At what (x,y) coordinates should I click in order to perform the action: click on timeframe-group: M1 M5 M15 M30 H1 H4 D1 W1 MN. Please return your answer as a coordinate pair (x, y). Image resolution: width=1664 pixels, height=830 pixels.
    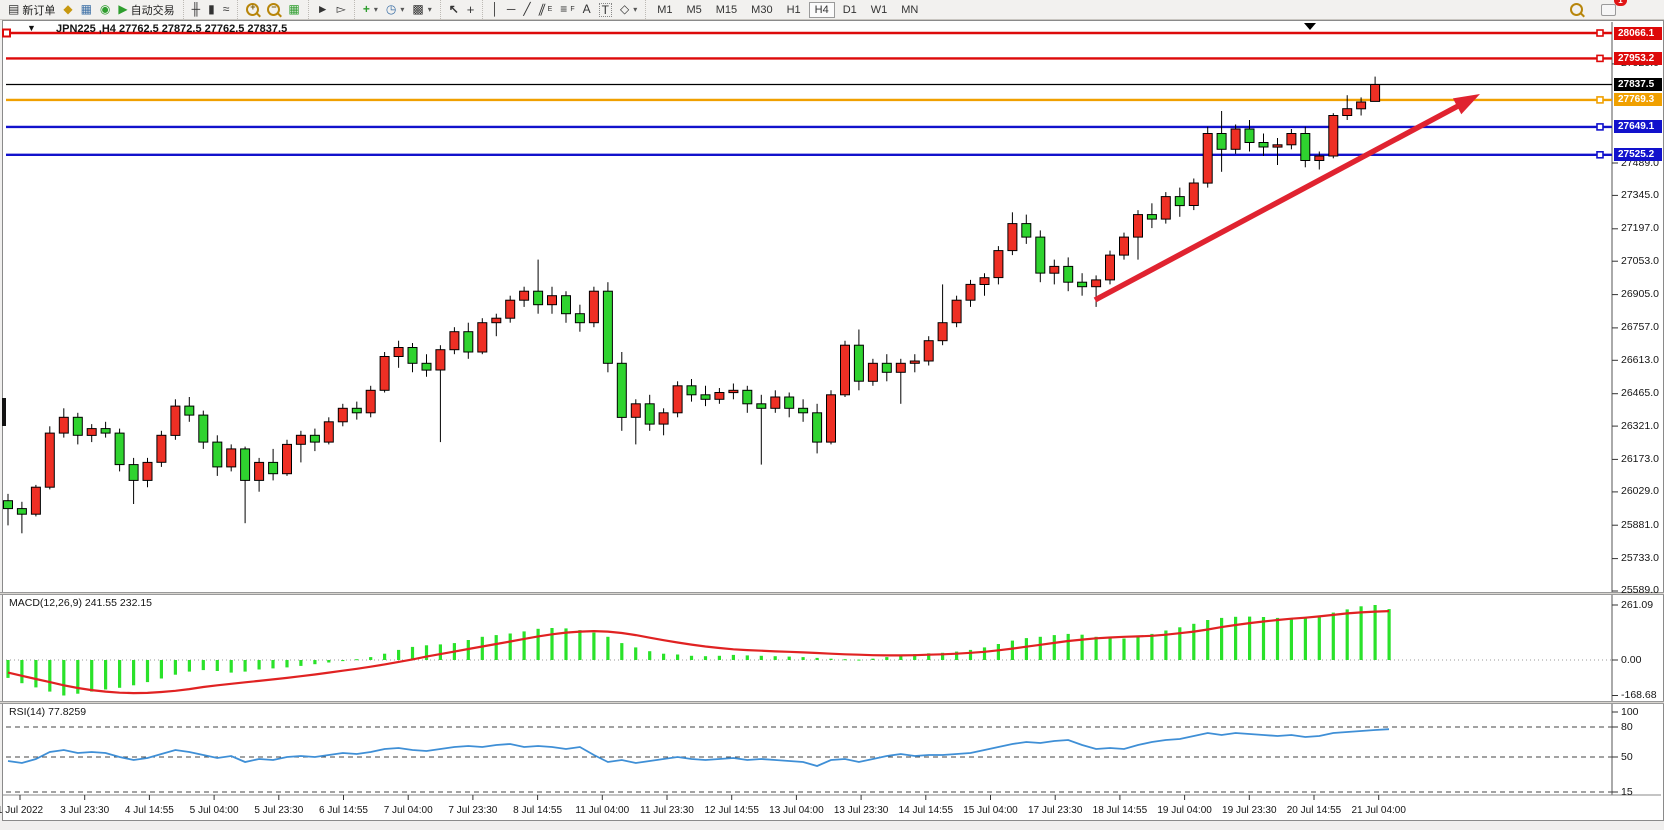
    Looking at the image, I should click on (787, 9).